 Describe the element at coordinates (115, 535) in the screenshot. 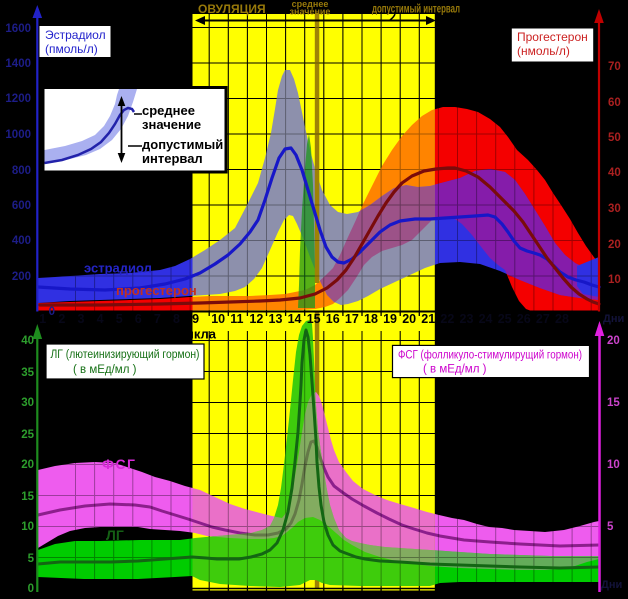

I see `svg-text: ЛГ` at that location.